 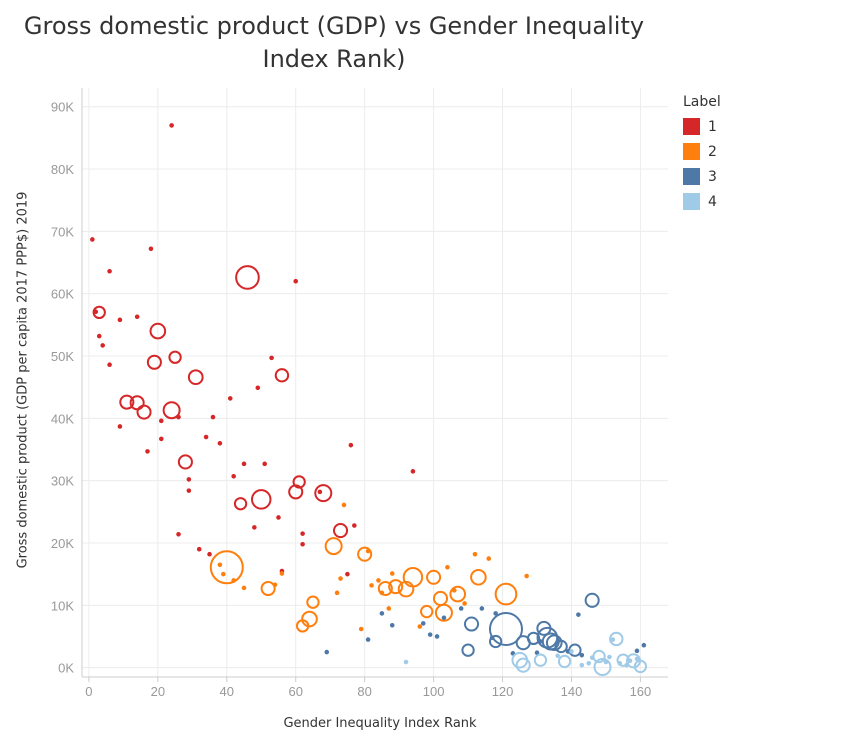 I want to click on x-tick-label: 40, so click(x=227, y=691).